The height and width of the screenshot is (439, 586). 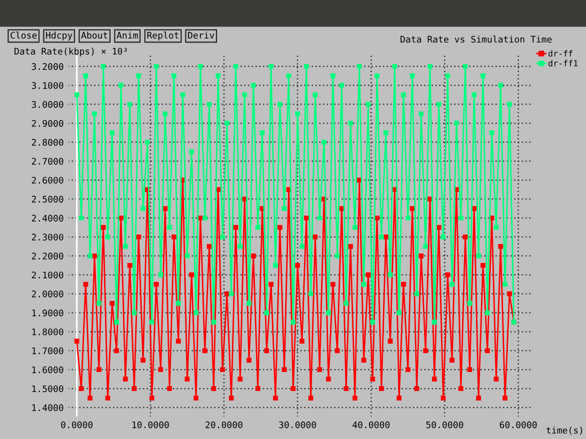 What do you see at coordinates (150, 424) in the screenshot?
I see `x-tick-label: 10.0000` at bounding box center [150, 424].